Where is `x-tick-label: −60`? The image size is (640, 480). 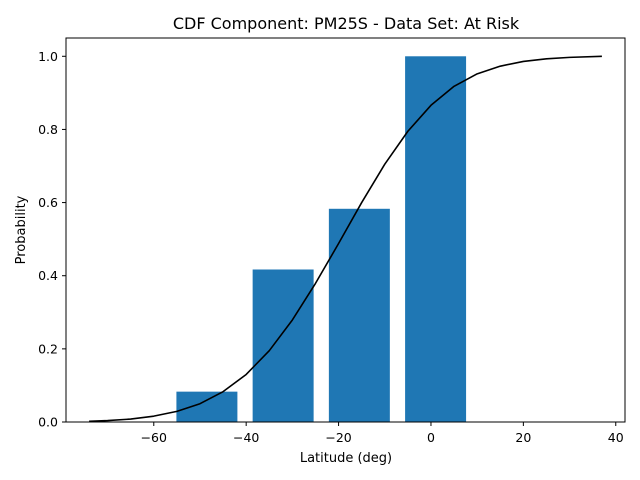 x-tick-label: −60 is located at coordinates (154, 437).